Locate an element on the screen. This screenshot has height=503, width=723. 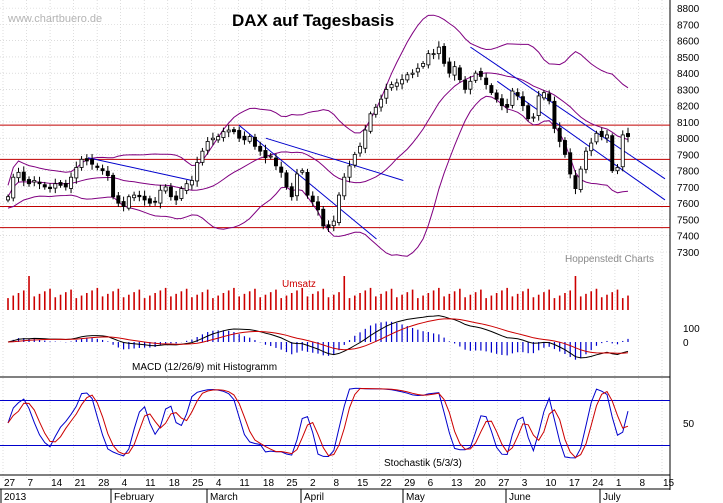
stochastic-panel is located at coordinates (335, 423).